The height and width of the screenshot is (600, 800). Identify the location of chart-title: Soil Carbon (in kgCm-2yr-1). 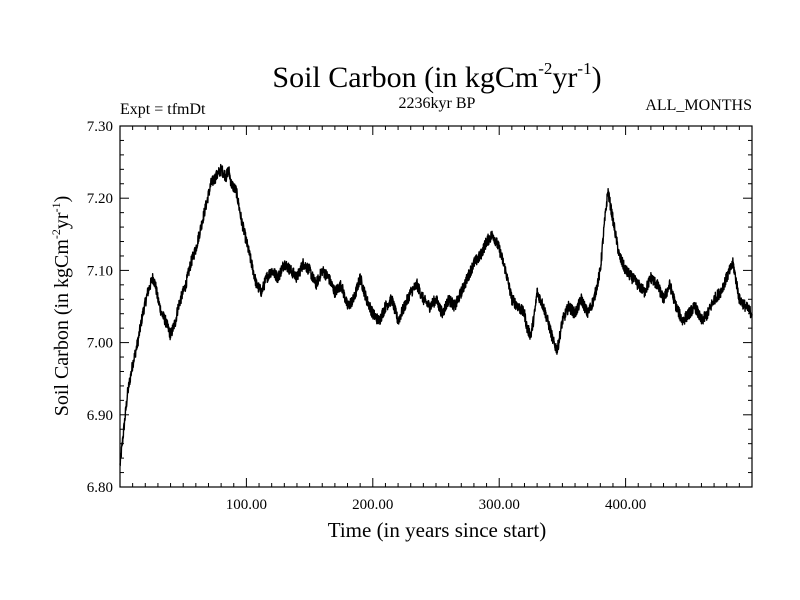
(436, 76).